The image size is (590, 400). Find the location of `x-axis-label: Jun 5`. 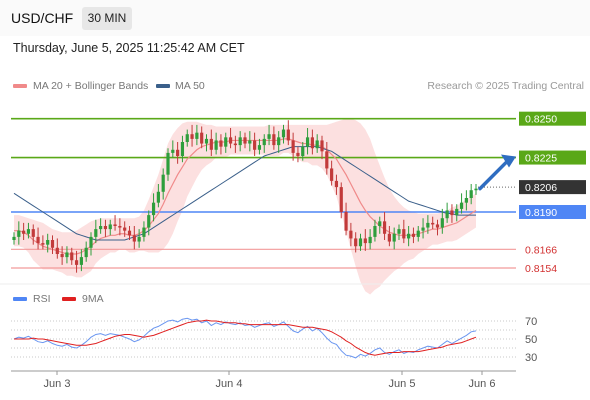

x-axis-label: Jun 5 is located at coordinates (402, 384).